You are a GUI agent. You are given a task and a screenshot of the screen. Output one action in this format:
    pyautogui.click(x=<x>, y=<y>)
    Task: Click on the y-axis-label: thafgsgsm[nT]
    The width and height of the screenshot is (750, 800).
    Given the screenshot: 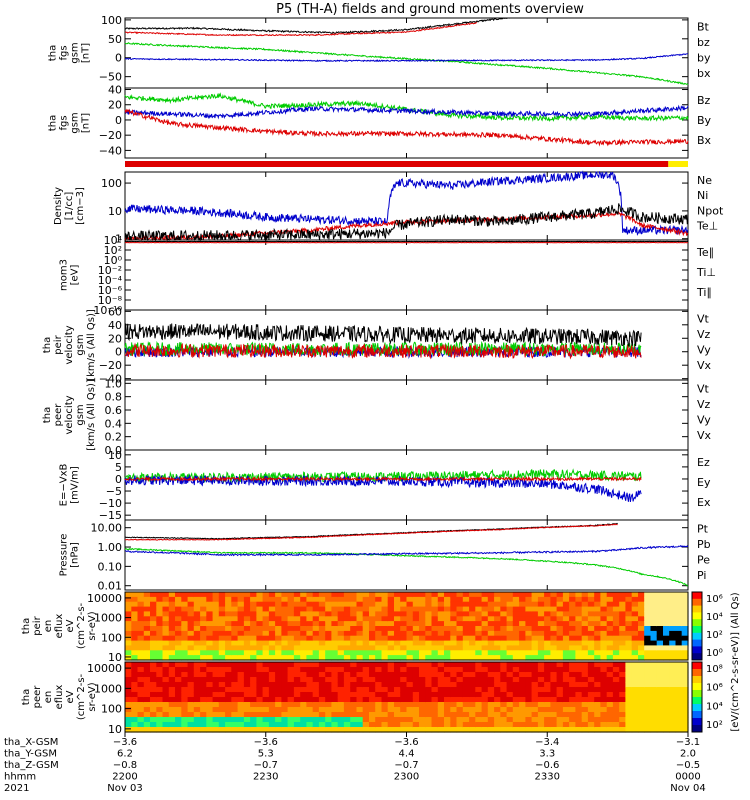 What is the action you would take?
    pyautogui.click(x=70, y=122)
    